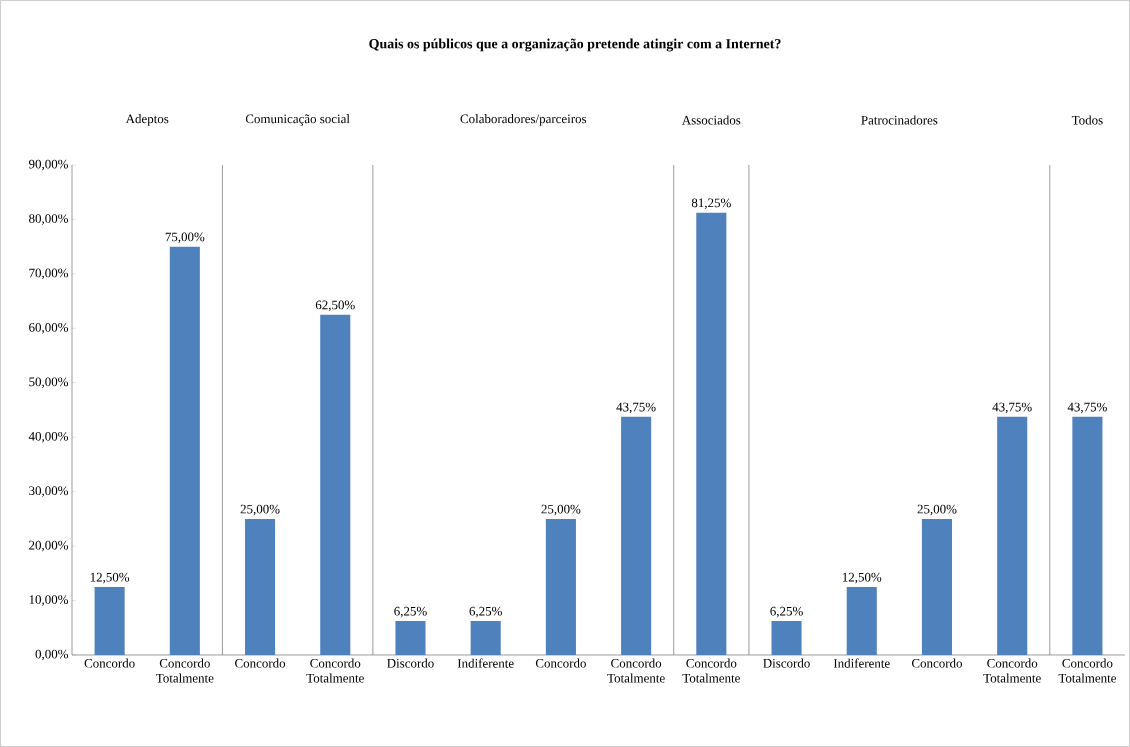 The height and width of the screenshot is (747, 1130). What do you see at coordinates (185, 238) in the screenshot?
I see `data-label: 75,00%` at bounding box center [185, 238].